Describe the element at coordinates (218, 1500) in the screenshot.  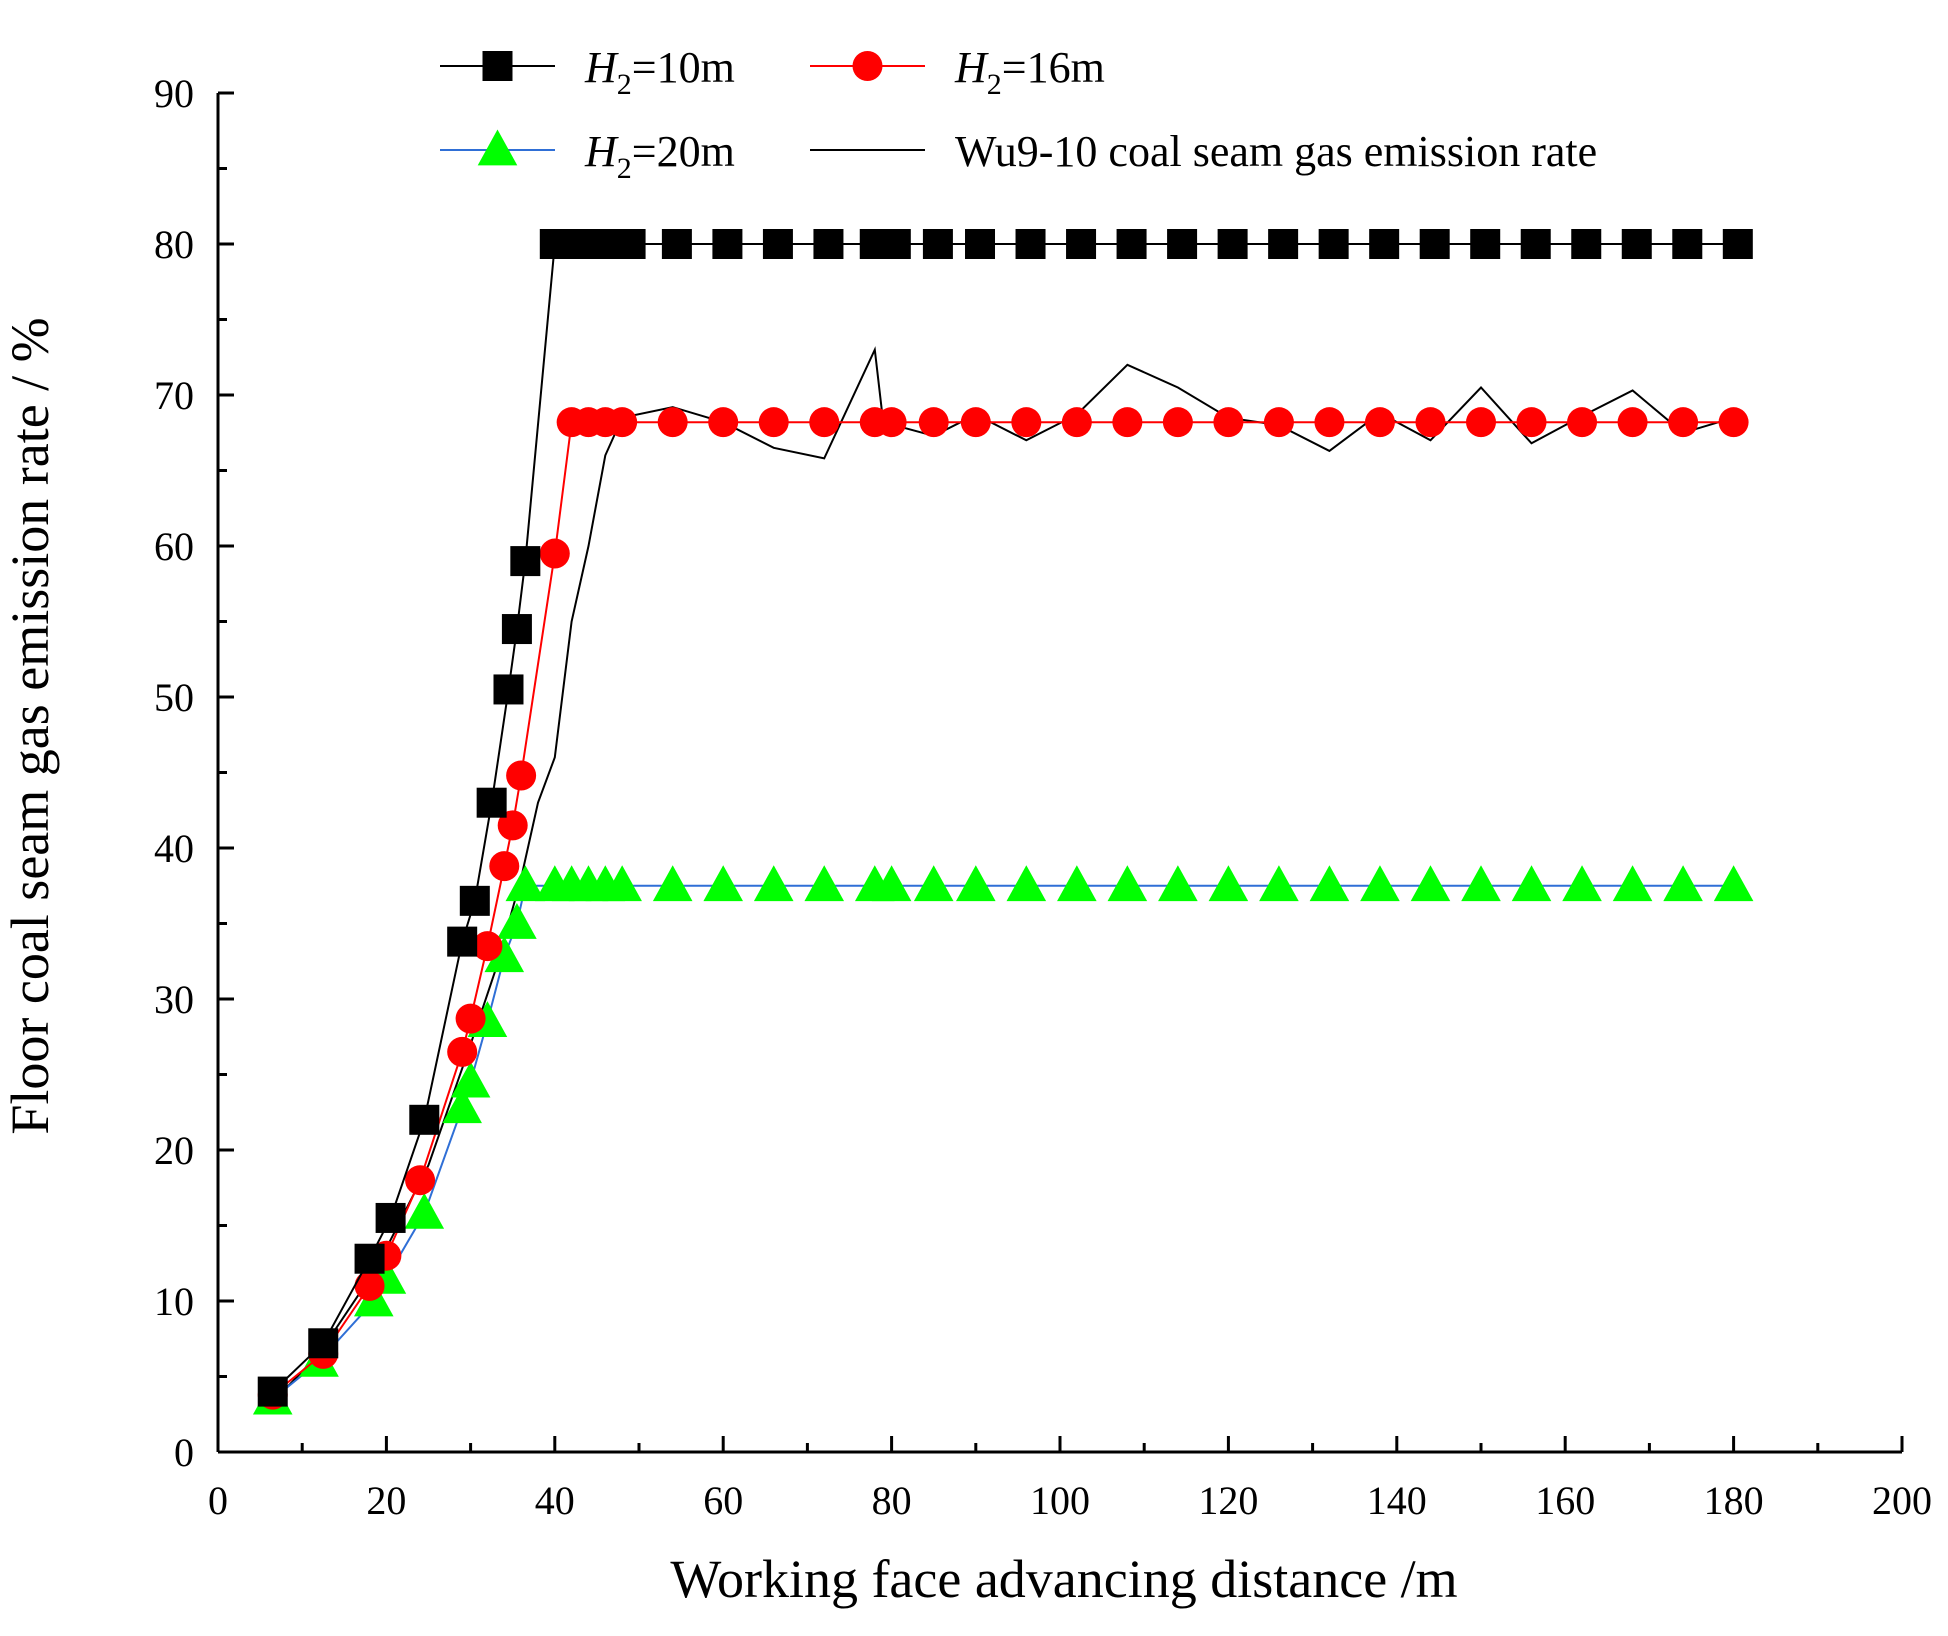
I see `x-tick-label: 0` at that location.